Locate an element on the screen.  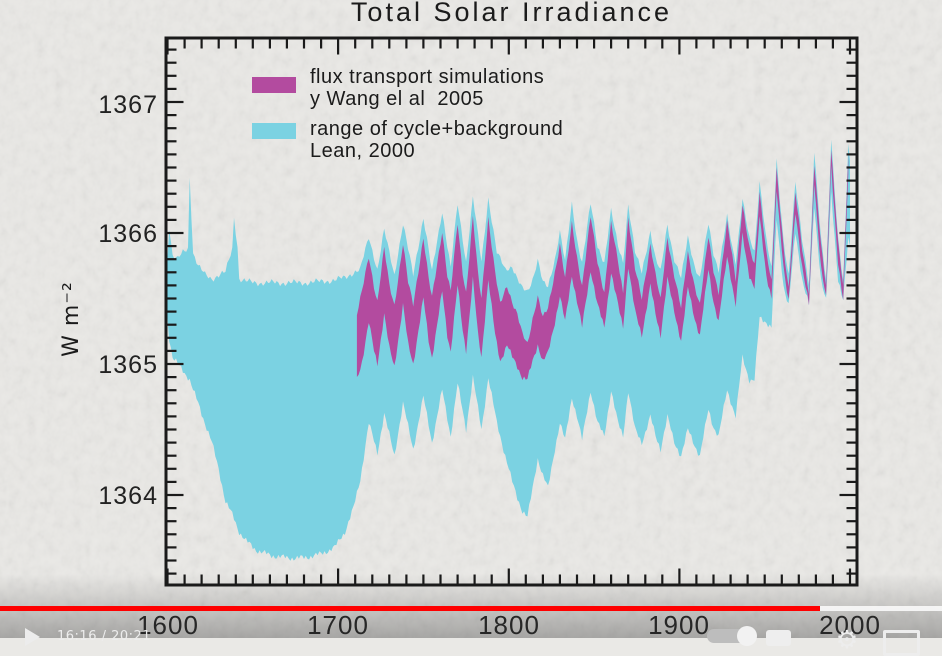
progress-bar-played is located at coordinates (410, 608).